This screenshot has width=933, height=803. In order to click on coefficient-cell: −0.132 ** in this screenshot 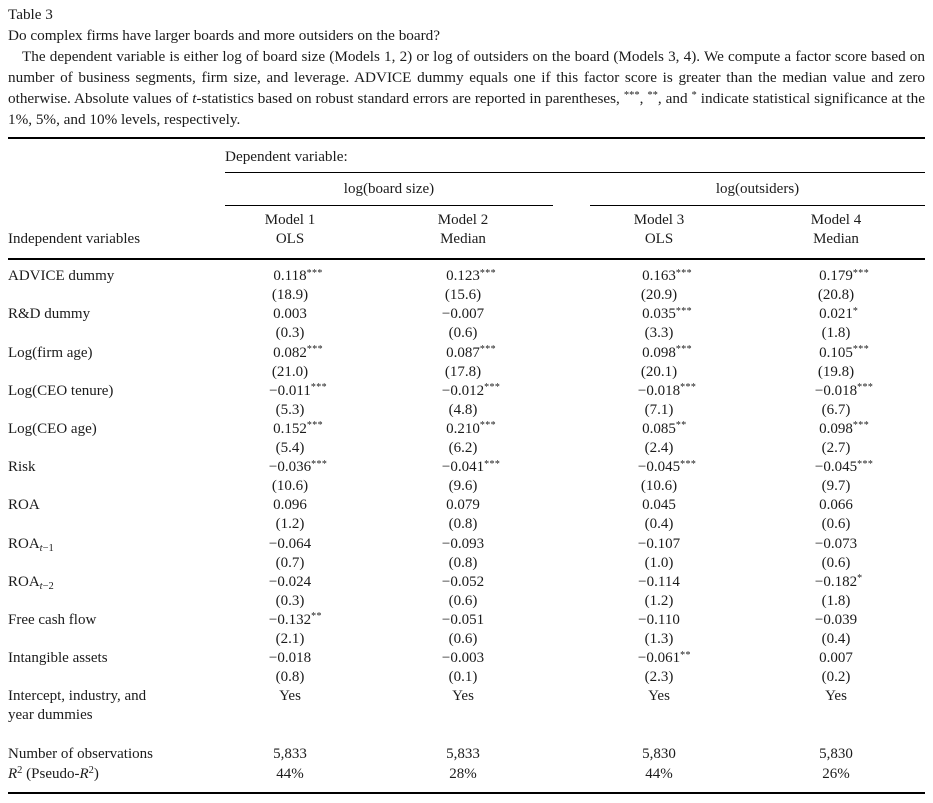, I will do `click(290, 620)`.